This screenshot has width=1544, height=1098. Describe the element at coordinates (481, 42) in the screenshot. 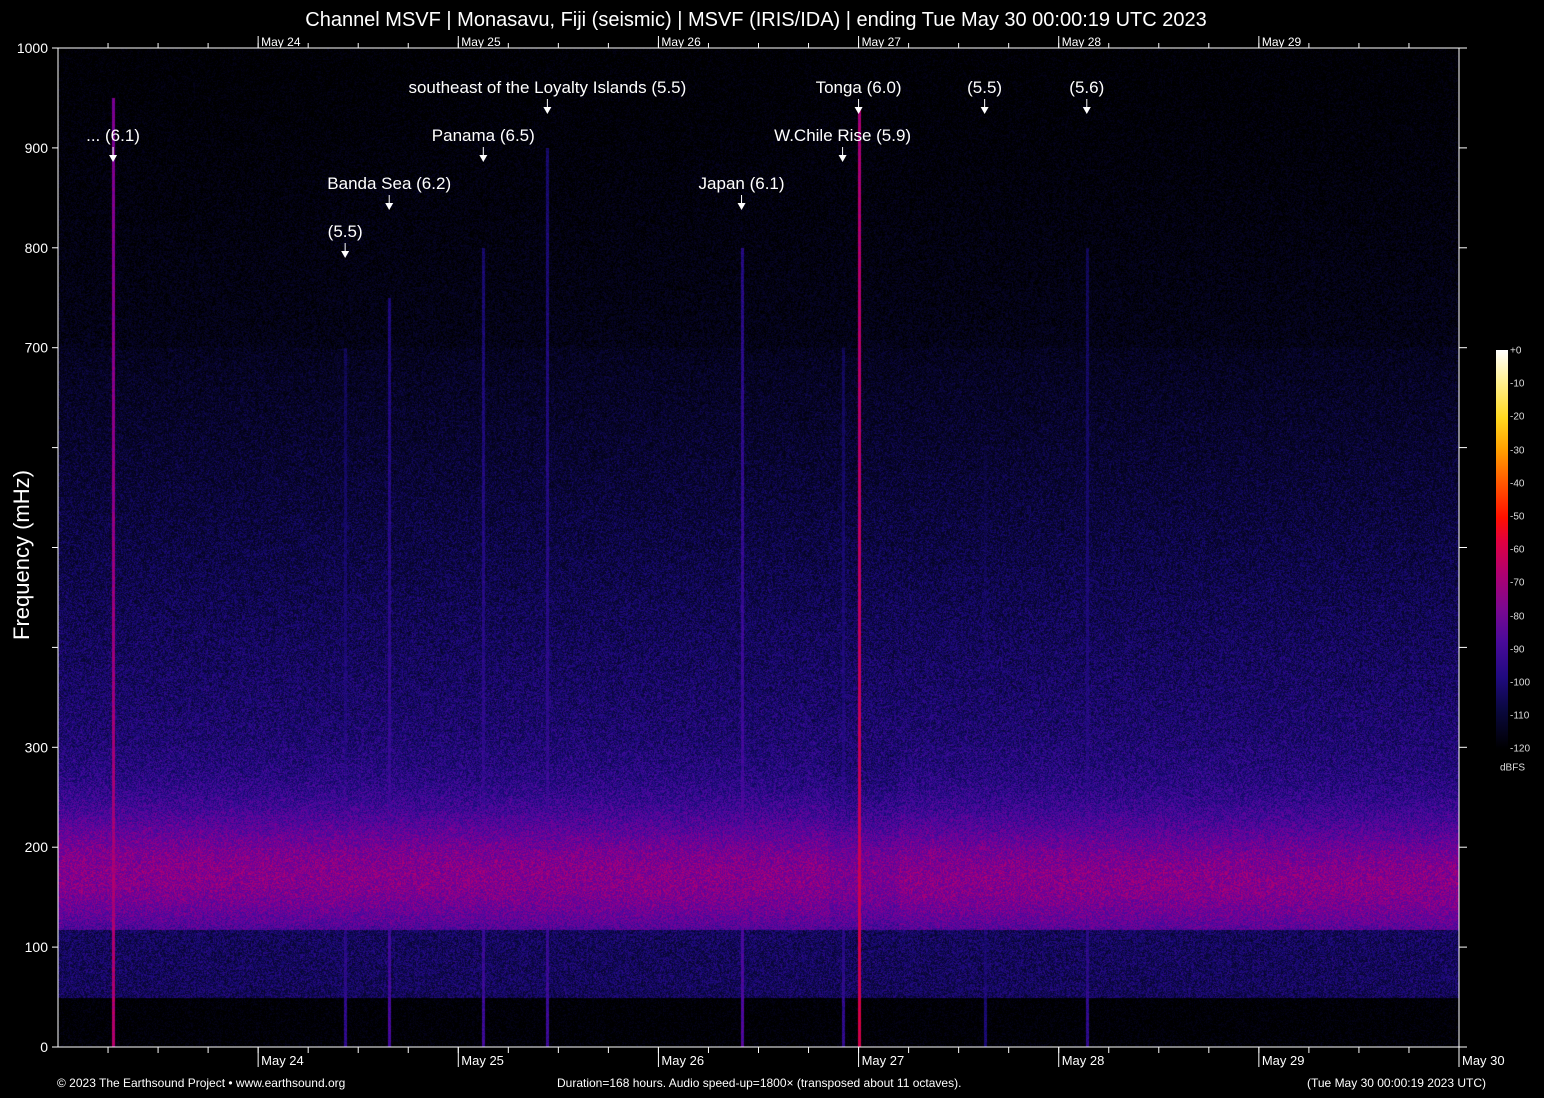

I see `x-tick-label-top: May 25` at that location.